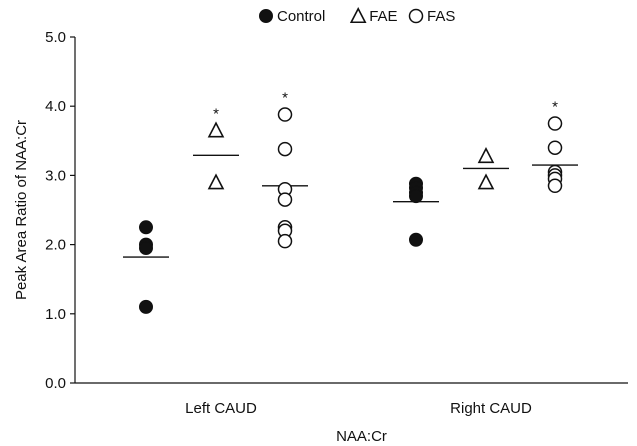  I want to click on significance-markers: * * *, so click(385, 106).